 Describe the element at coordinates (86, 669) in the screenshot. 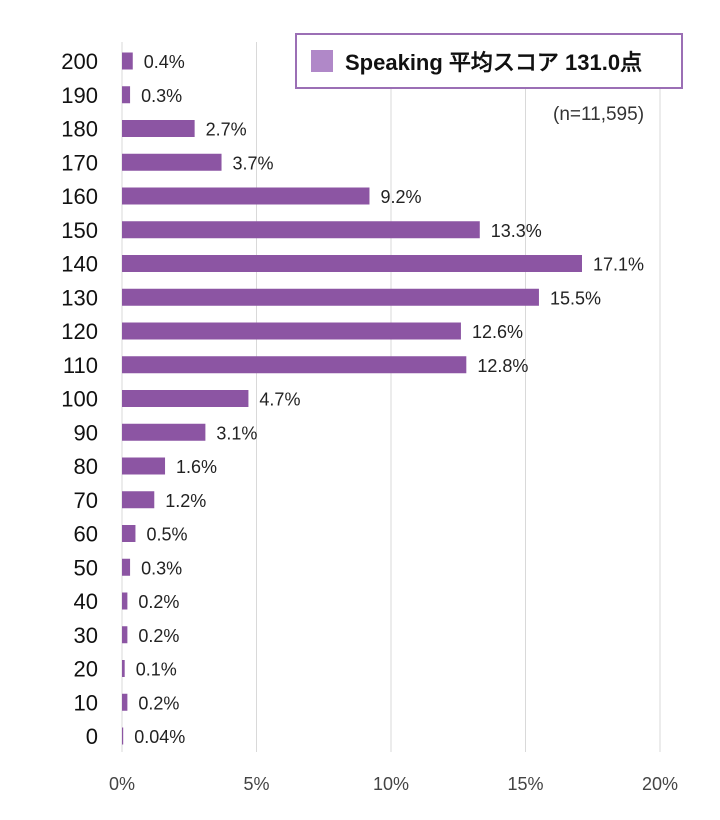

I see `category-label: 20` at that location.